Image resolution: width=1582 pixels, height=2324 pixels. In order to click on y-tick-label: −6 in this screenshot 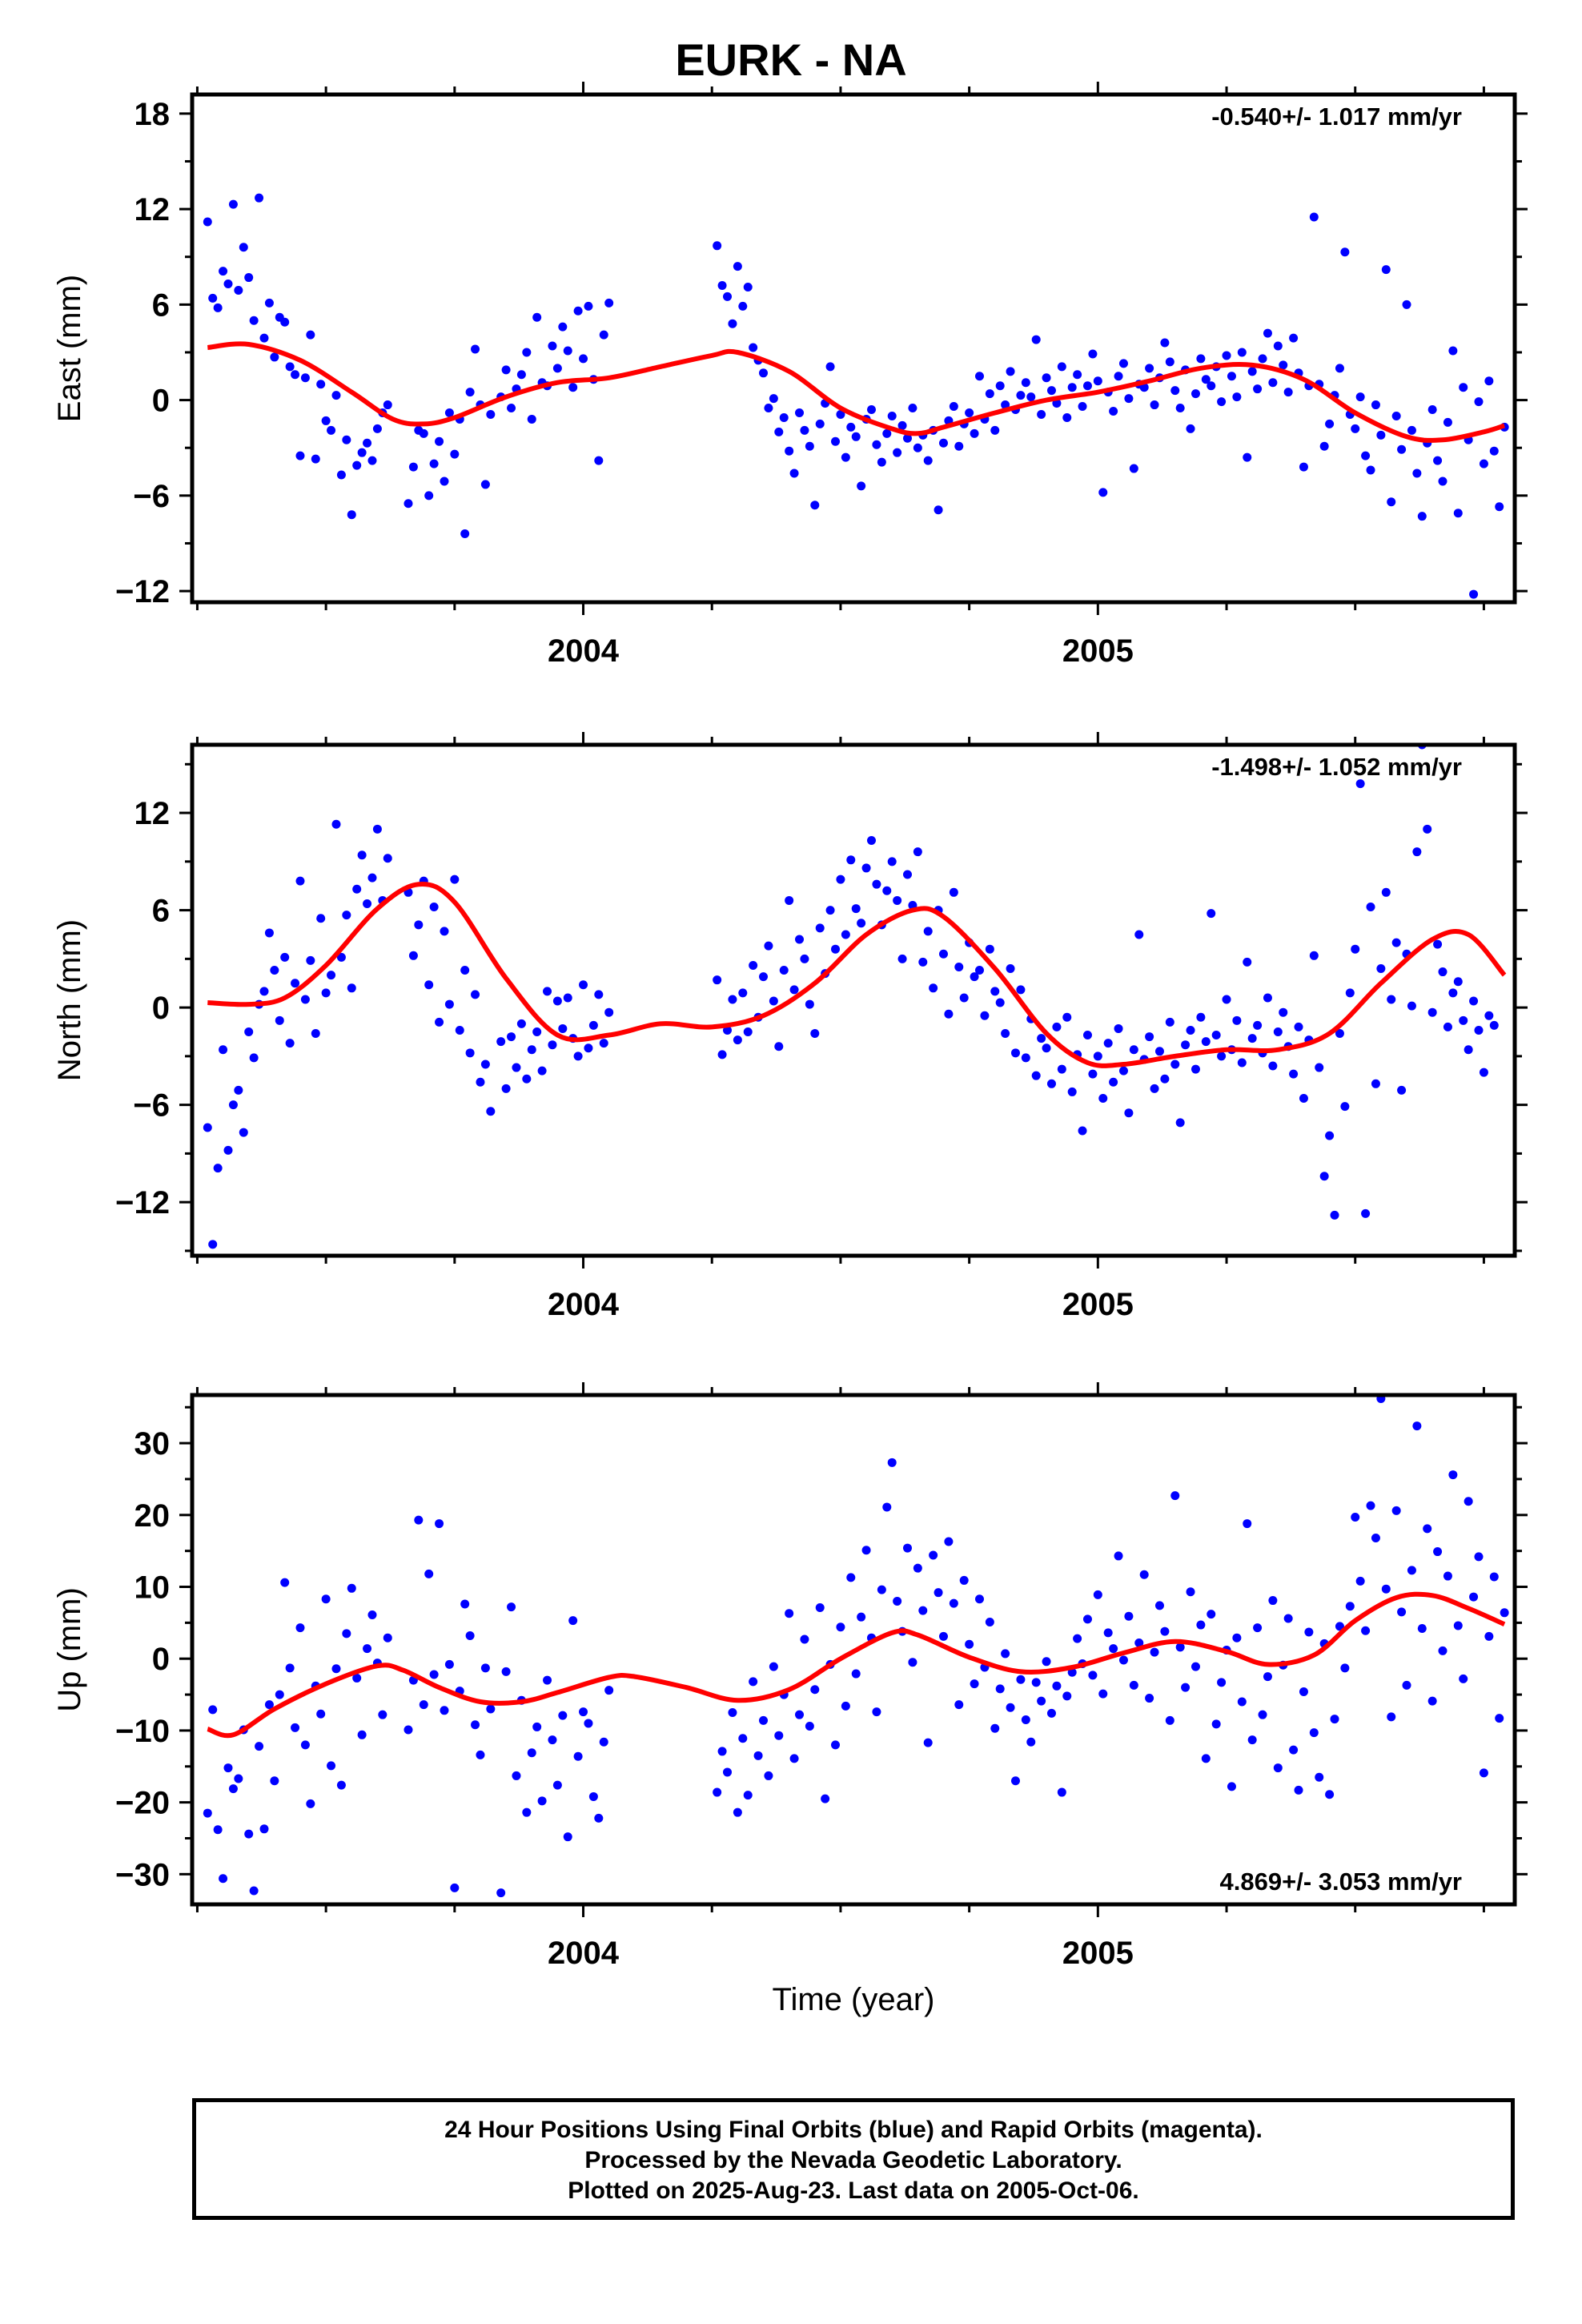, I will do `click(151, 497)`.